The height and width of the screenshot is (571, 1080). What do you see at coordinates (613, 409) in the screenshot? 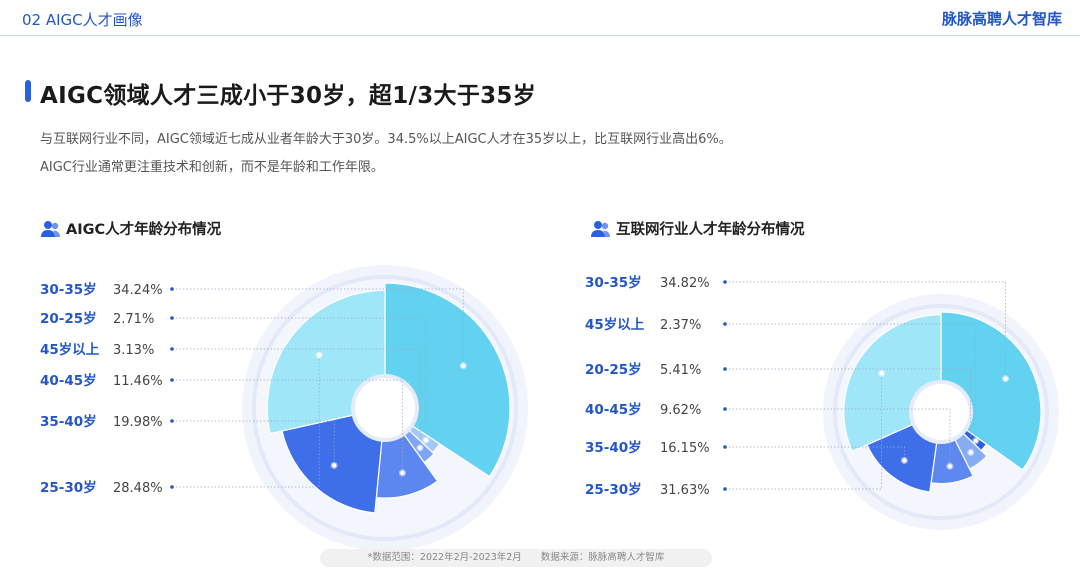
I see `internet-legend-label-3: 40-45岁` at bounding box center [613, 409].